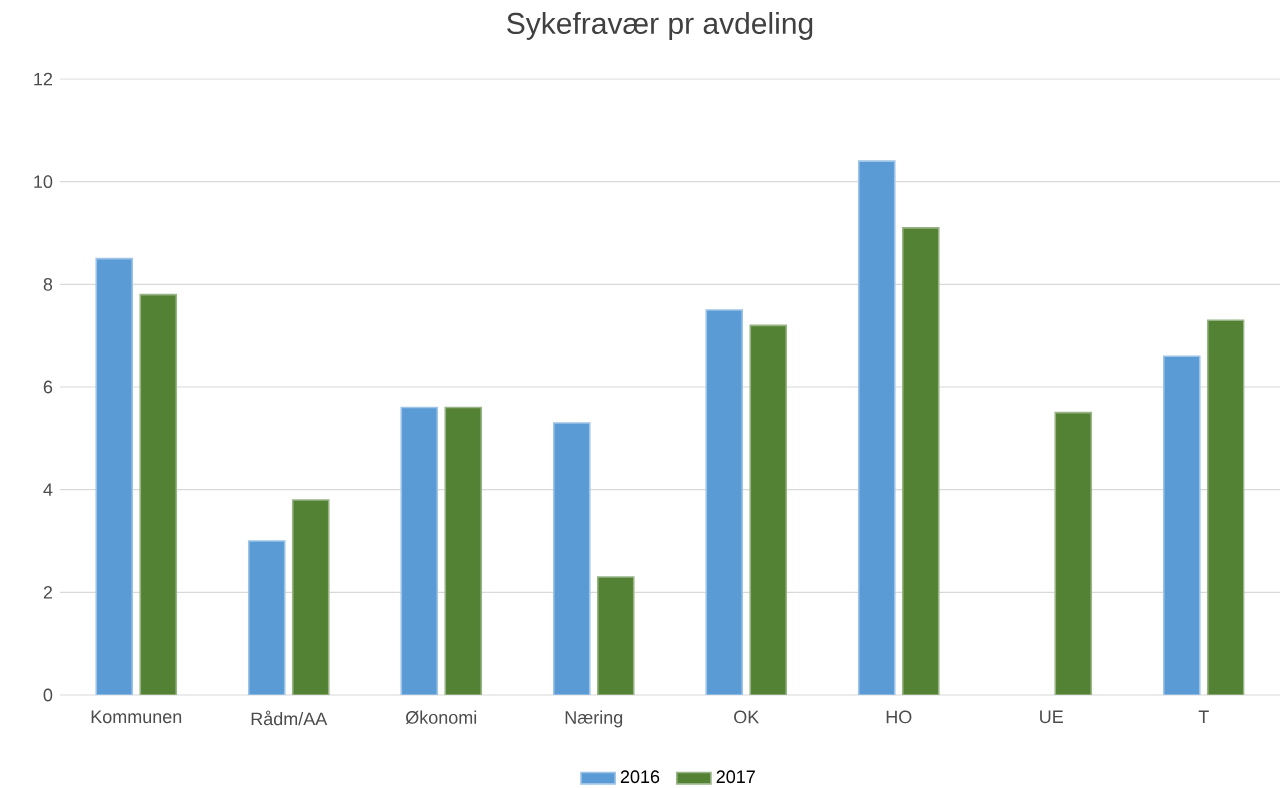 The height and width of the screenshot is (788, 1280). What do you see at coordinates (289, 718) in the screenshot?
I see `x-tick-label: Rådm/AA` at bounding box center [289, 718].